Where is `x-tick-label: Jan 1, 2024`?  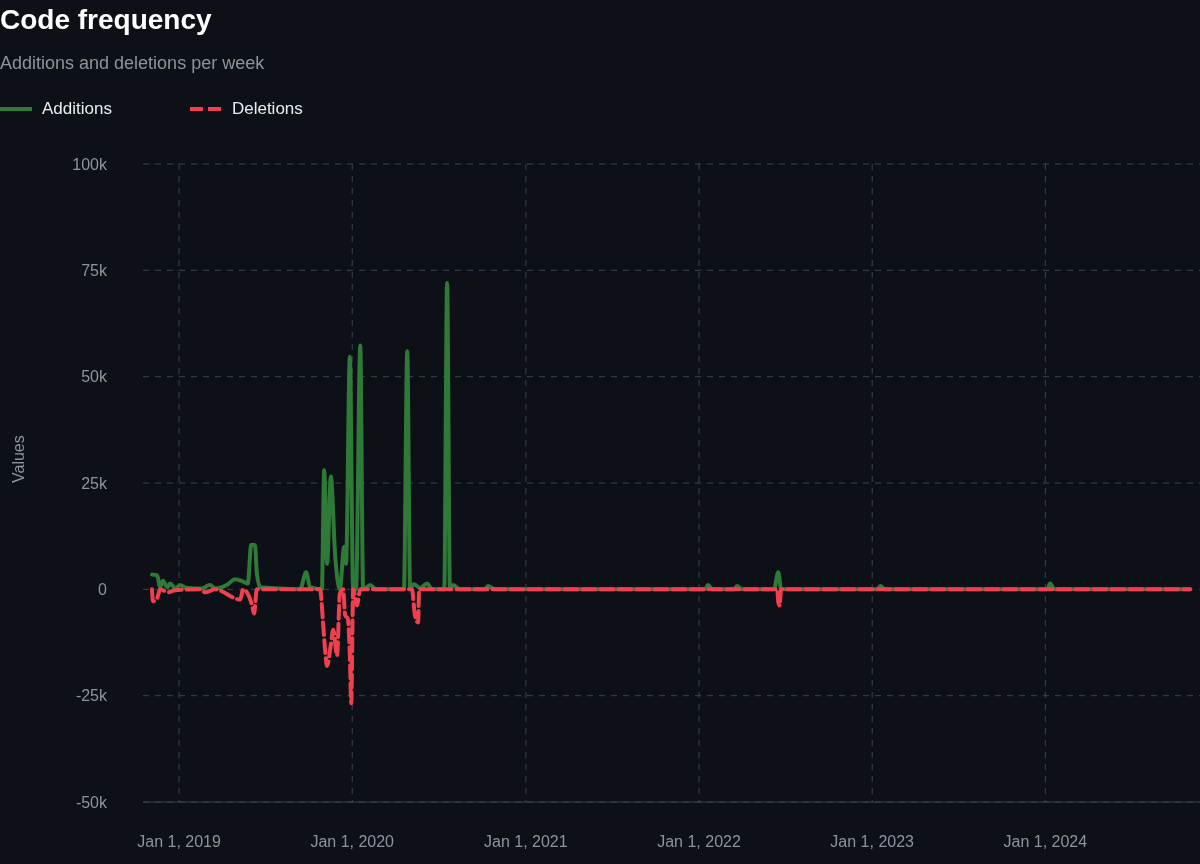 x-tick-label: Jan 1, 2024 is located at coordinates (1045, 842).